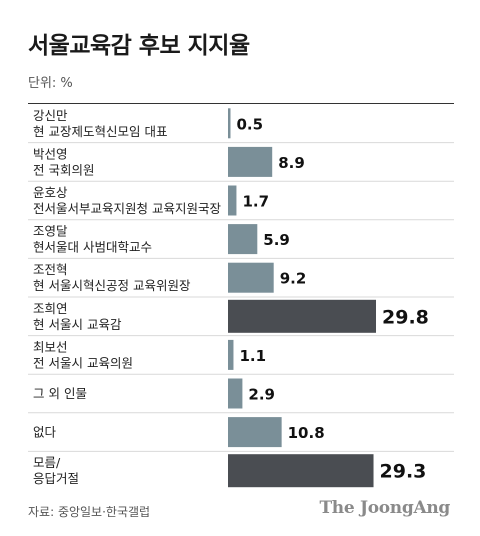  What do you see at coordinates (252, 356) in the screenshot?
I see `value-label: 1.1` at bounding box center [252, 356].